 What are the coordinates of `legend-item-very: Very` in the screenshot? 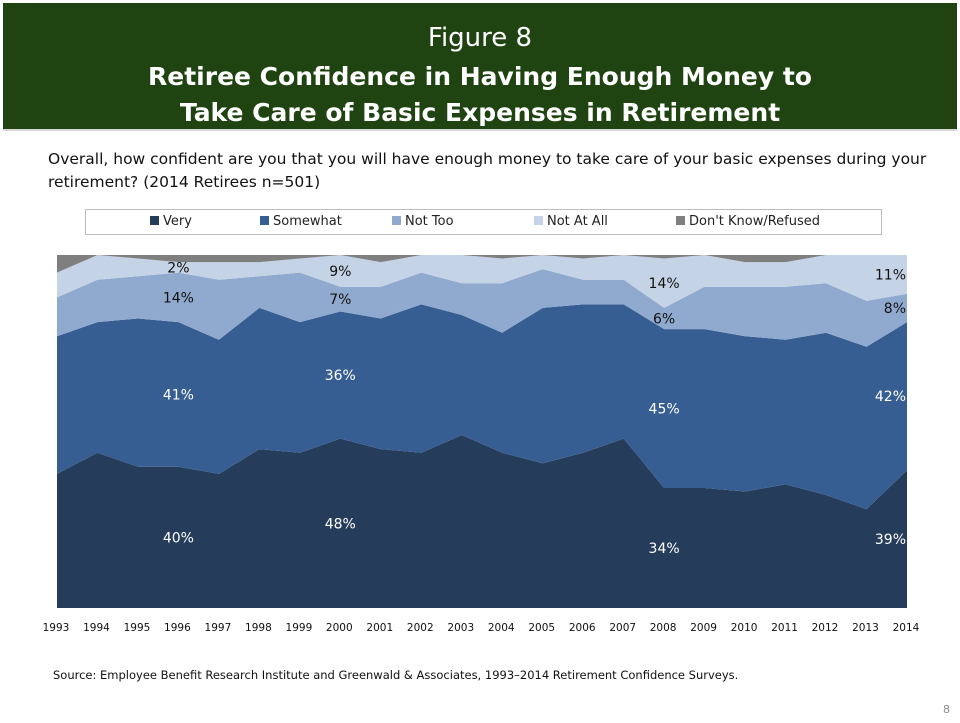 It's located at (171, 222).